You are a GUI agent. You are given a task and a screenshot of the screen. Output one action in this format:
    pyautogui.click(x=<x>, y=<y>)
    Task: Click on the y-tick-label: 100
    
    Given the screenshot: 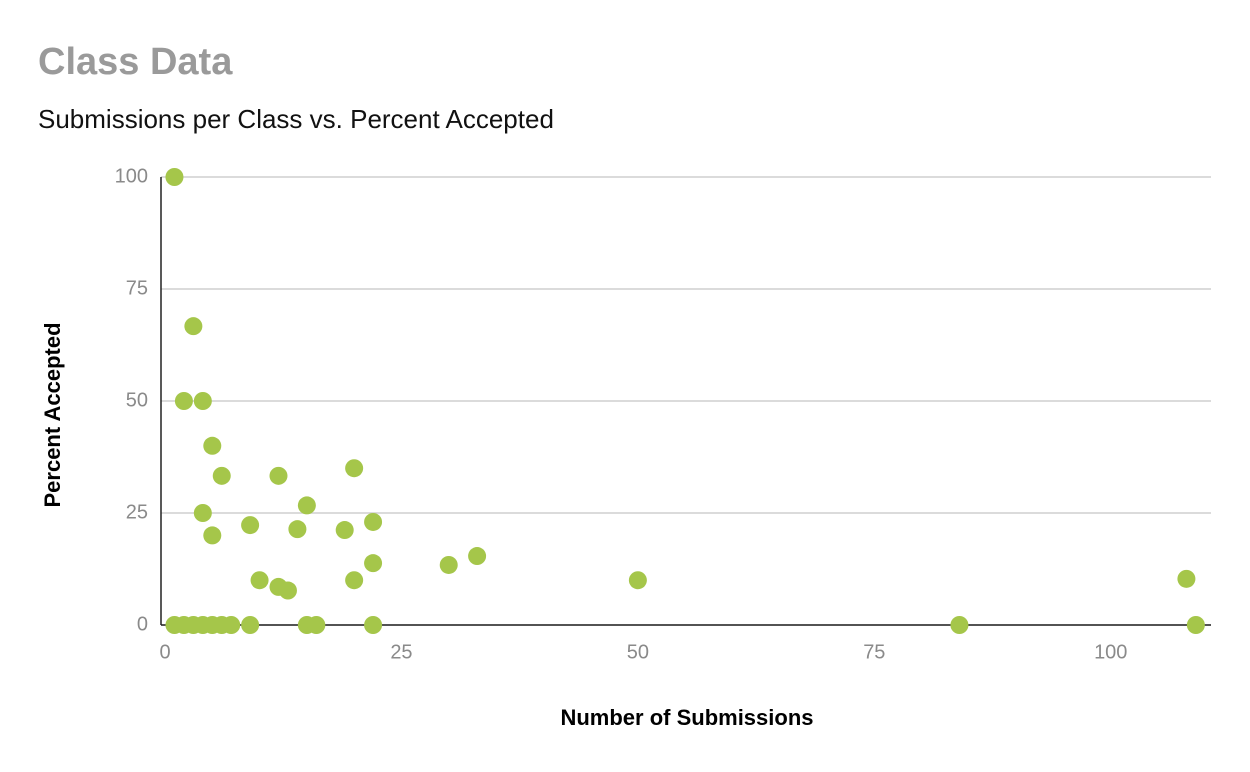 What is the action you would take?
    pyautogui.click(x=131, y=176)
    